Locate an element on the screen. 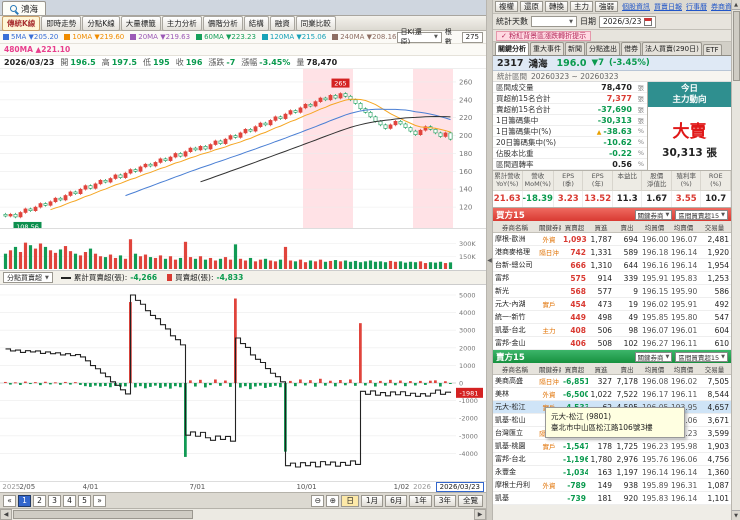  range-button: 日 is located at coordinates (350, 500).